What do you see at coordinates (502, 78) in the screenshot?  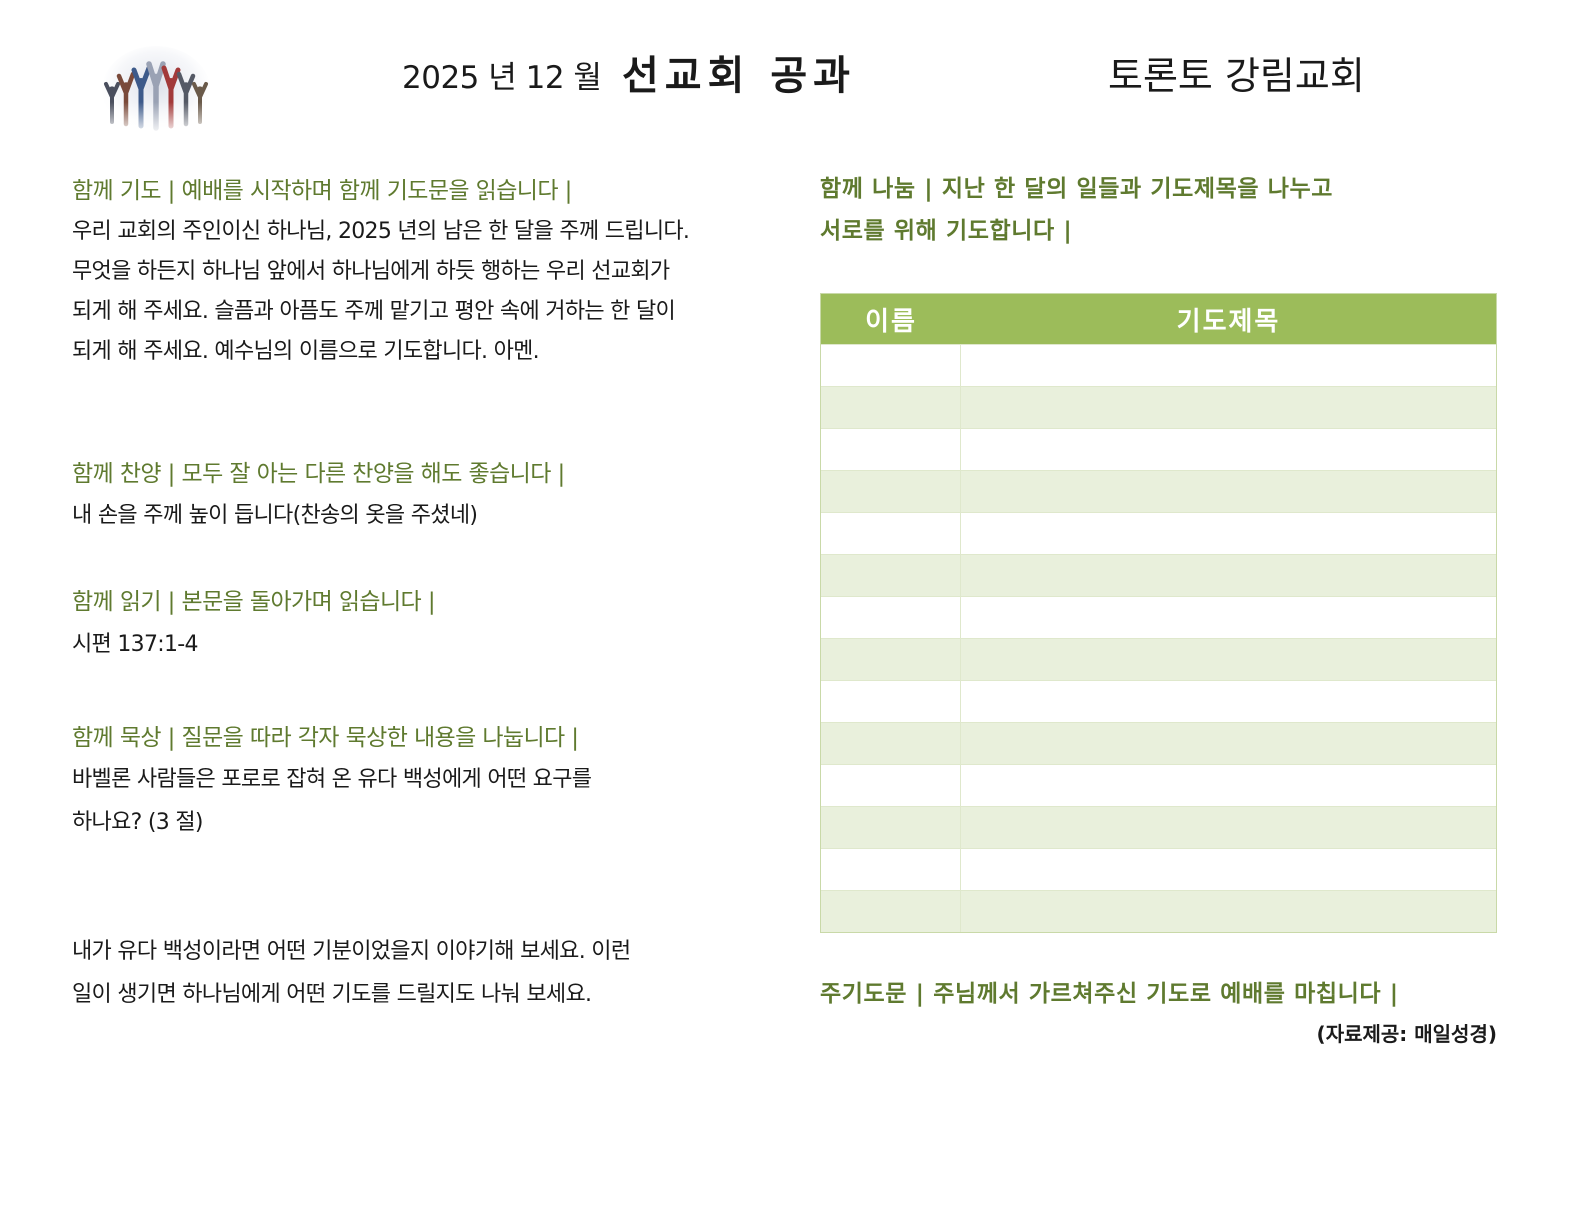 I see `header-month: 2025 년 12 월` at bounding box center [502, 78].